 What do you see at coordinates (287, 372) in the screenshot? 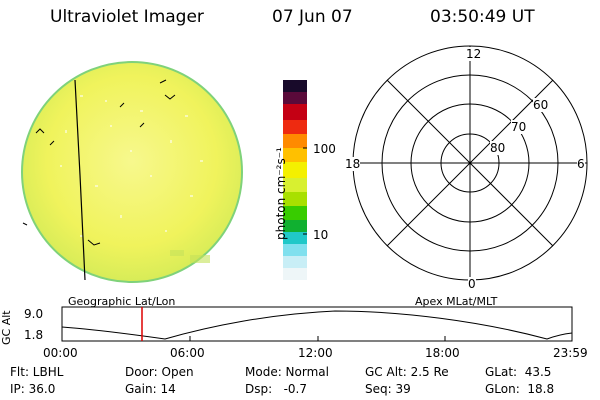
I see `info-mode: Mode: Normal` at bounding box center [287, 372].